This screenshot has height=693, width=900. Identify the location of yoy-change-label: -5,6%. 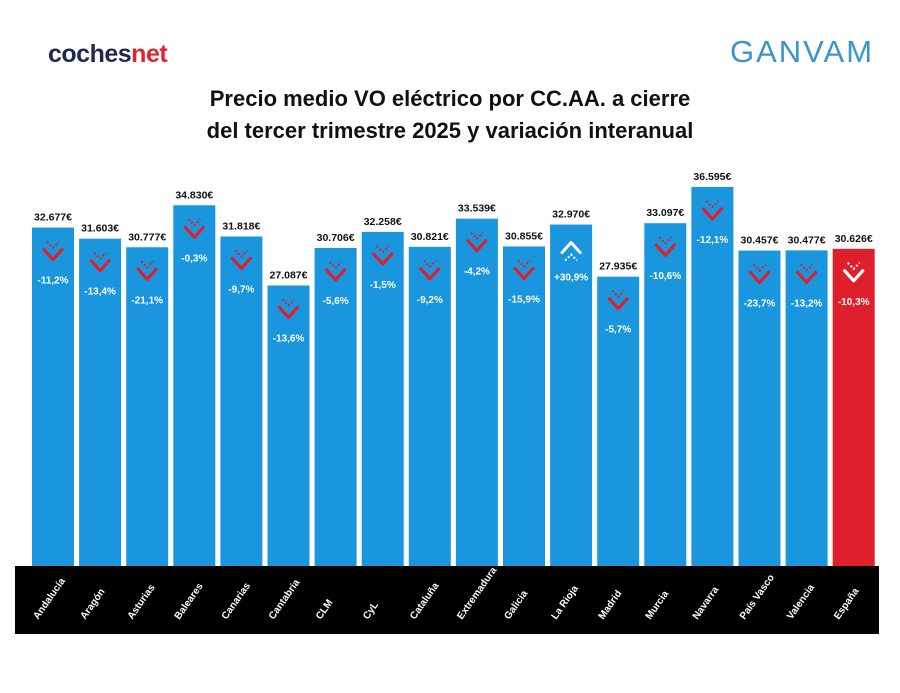
(336, 301).